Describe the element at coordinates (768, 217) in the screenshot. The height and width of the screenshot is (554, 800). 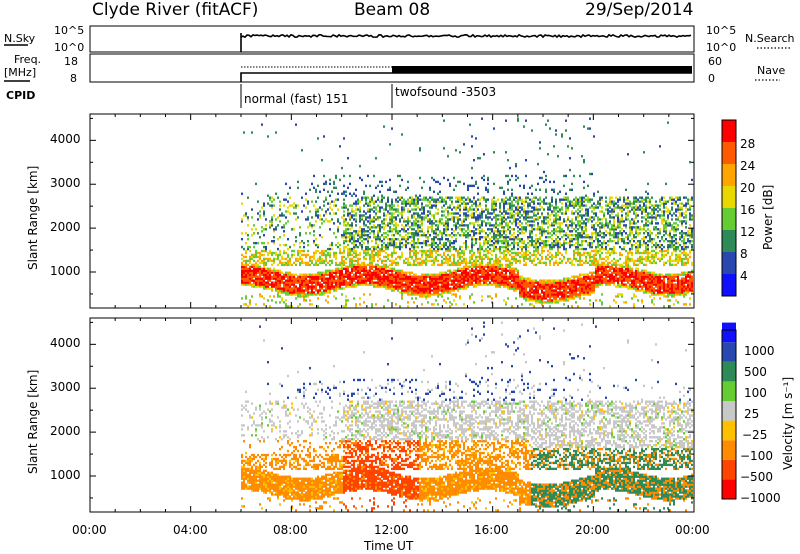
I see `power-colorbar-label: Power [dB]` at that location.